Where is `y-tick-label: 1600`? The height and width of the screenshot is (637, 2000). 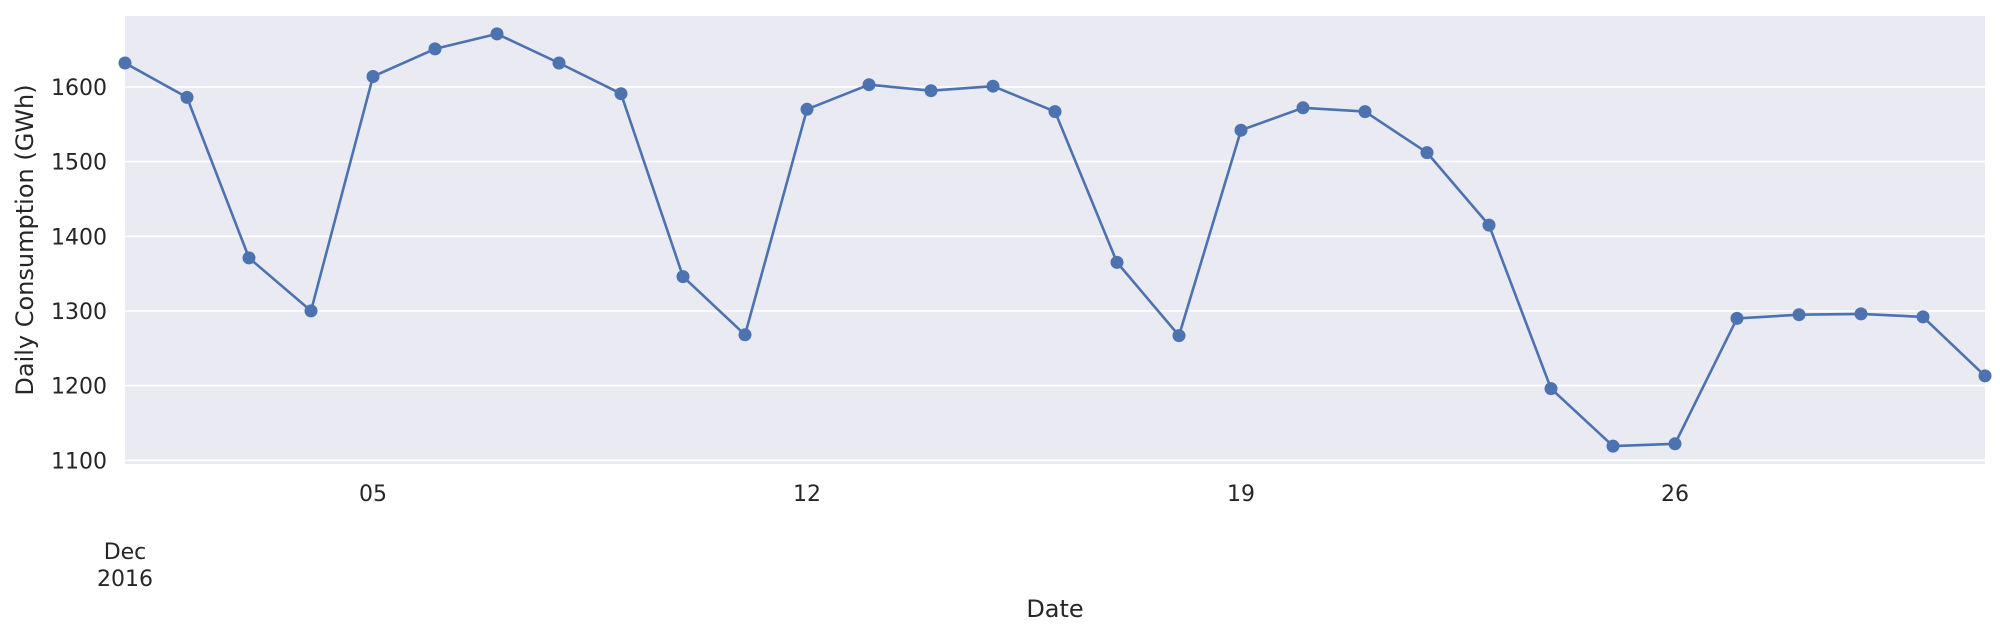 y-tick-label: 1600 is located at coordinates (79, 88).